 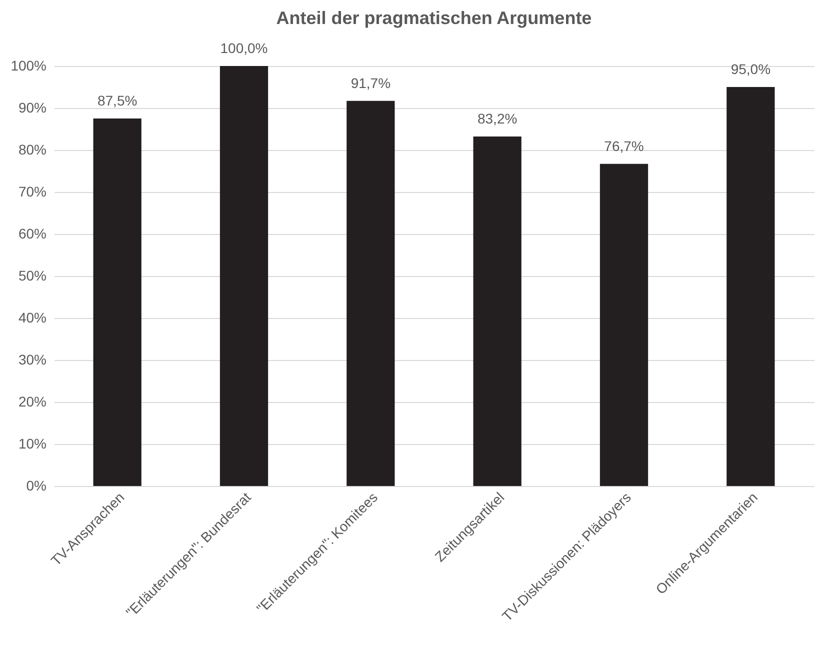 I want to click on y-tick-label: 100%, so click(x=28, y=66).